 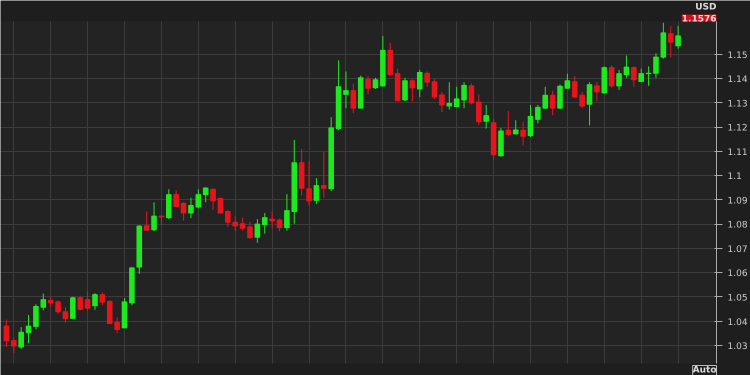 What do you see at coordinates (738, 323) in the screenshot?
I see `y-tick-label: 1.04` at bounding box center [738, 323].